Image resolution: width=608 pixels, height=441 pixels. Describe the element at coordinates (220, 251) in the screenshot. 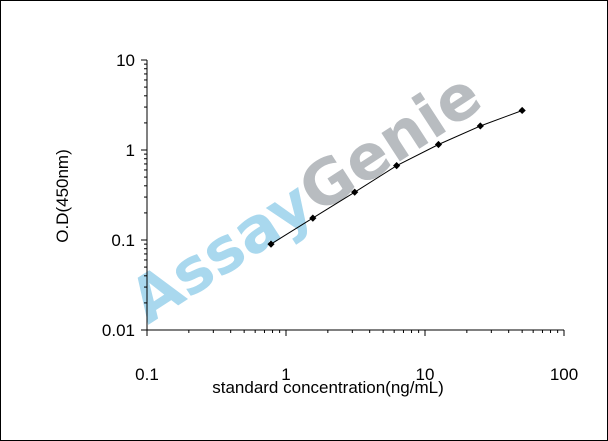

I see `watermark-text-assay: Assay` at that location.